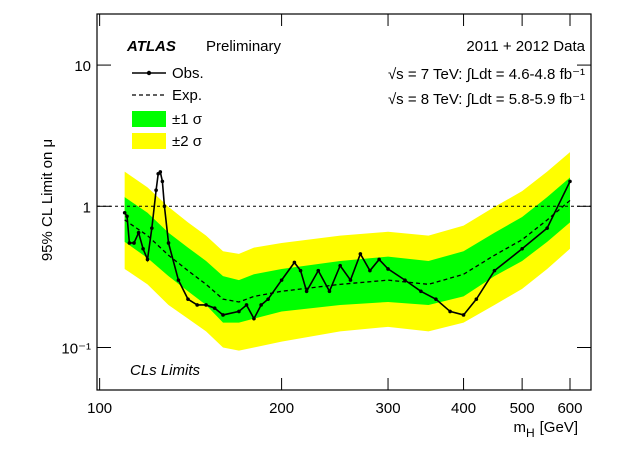 The width and height of the screenshot is (640, 464). Describe the element at coordinates (82, 66) in the screenshot. I see `y-tick-label: 10` at that location.